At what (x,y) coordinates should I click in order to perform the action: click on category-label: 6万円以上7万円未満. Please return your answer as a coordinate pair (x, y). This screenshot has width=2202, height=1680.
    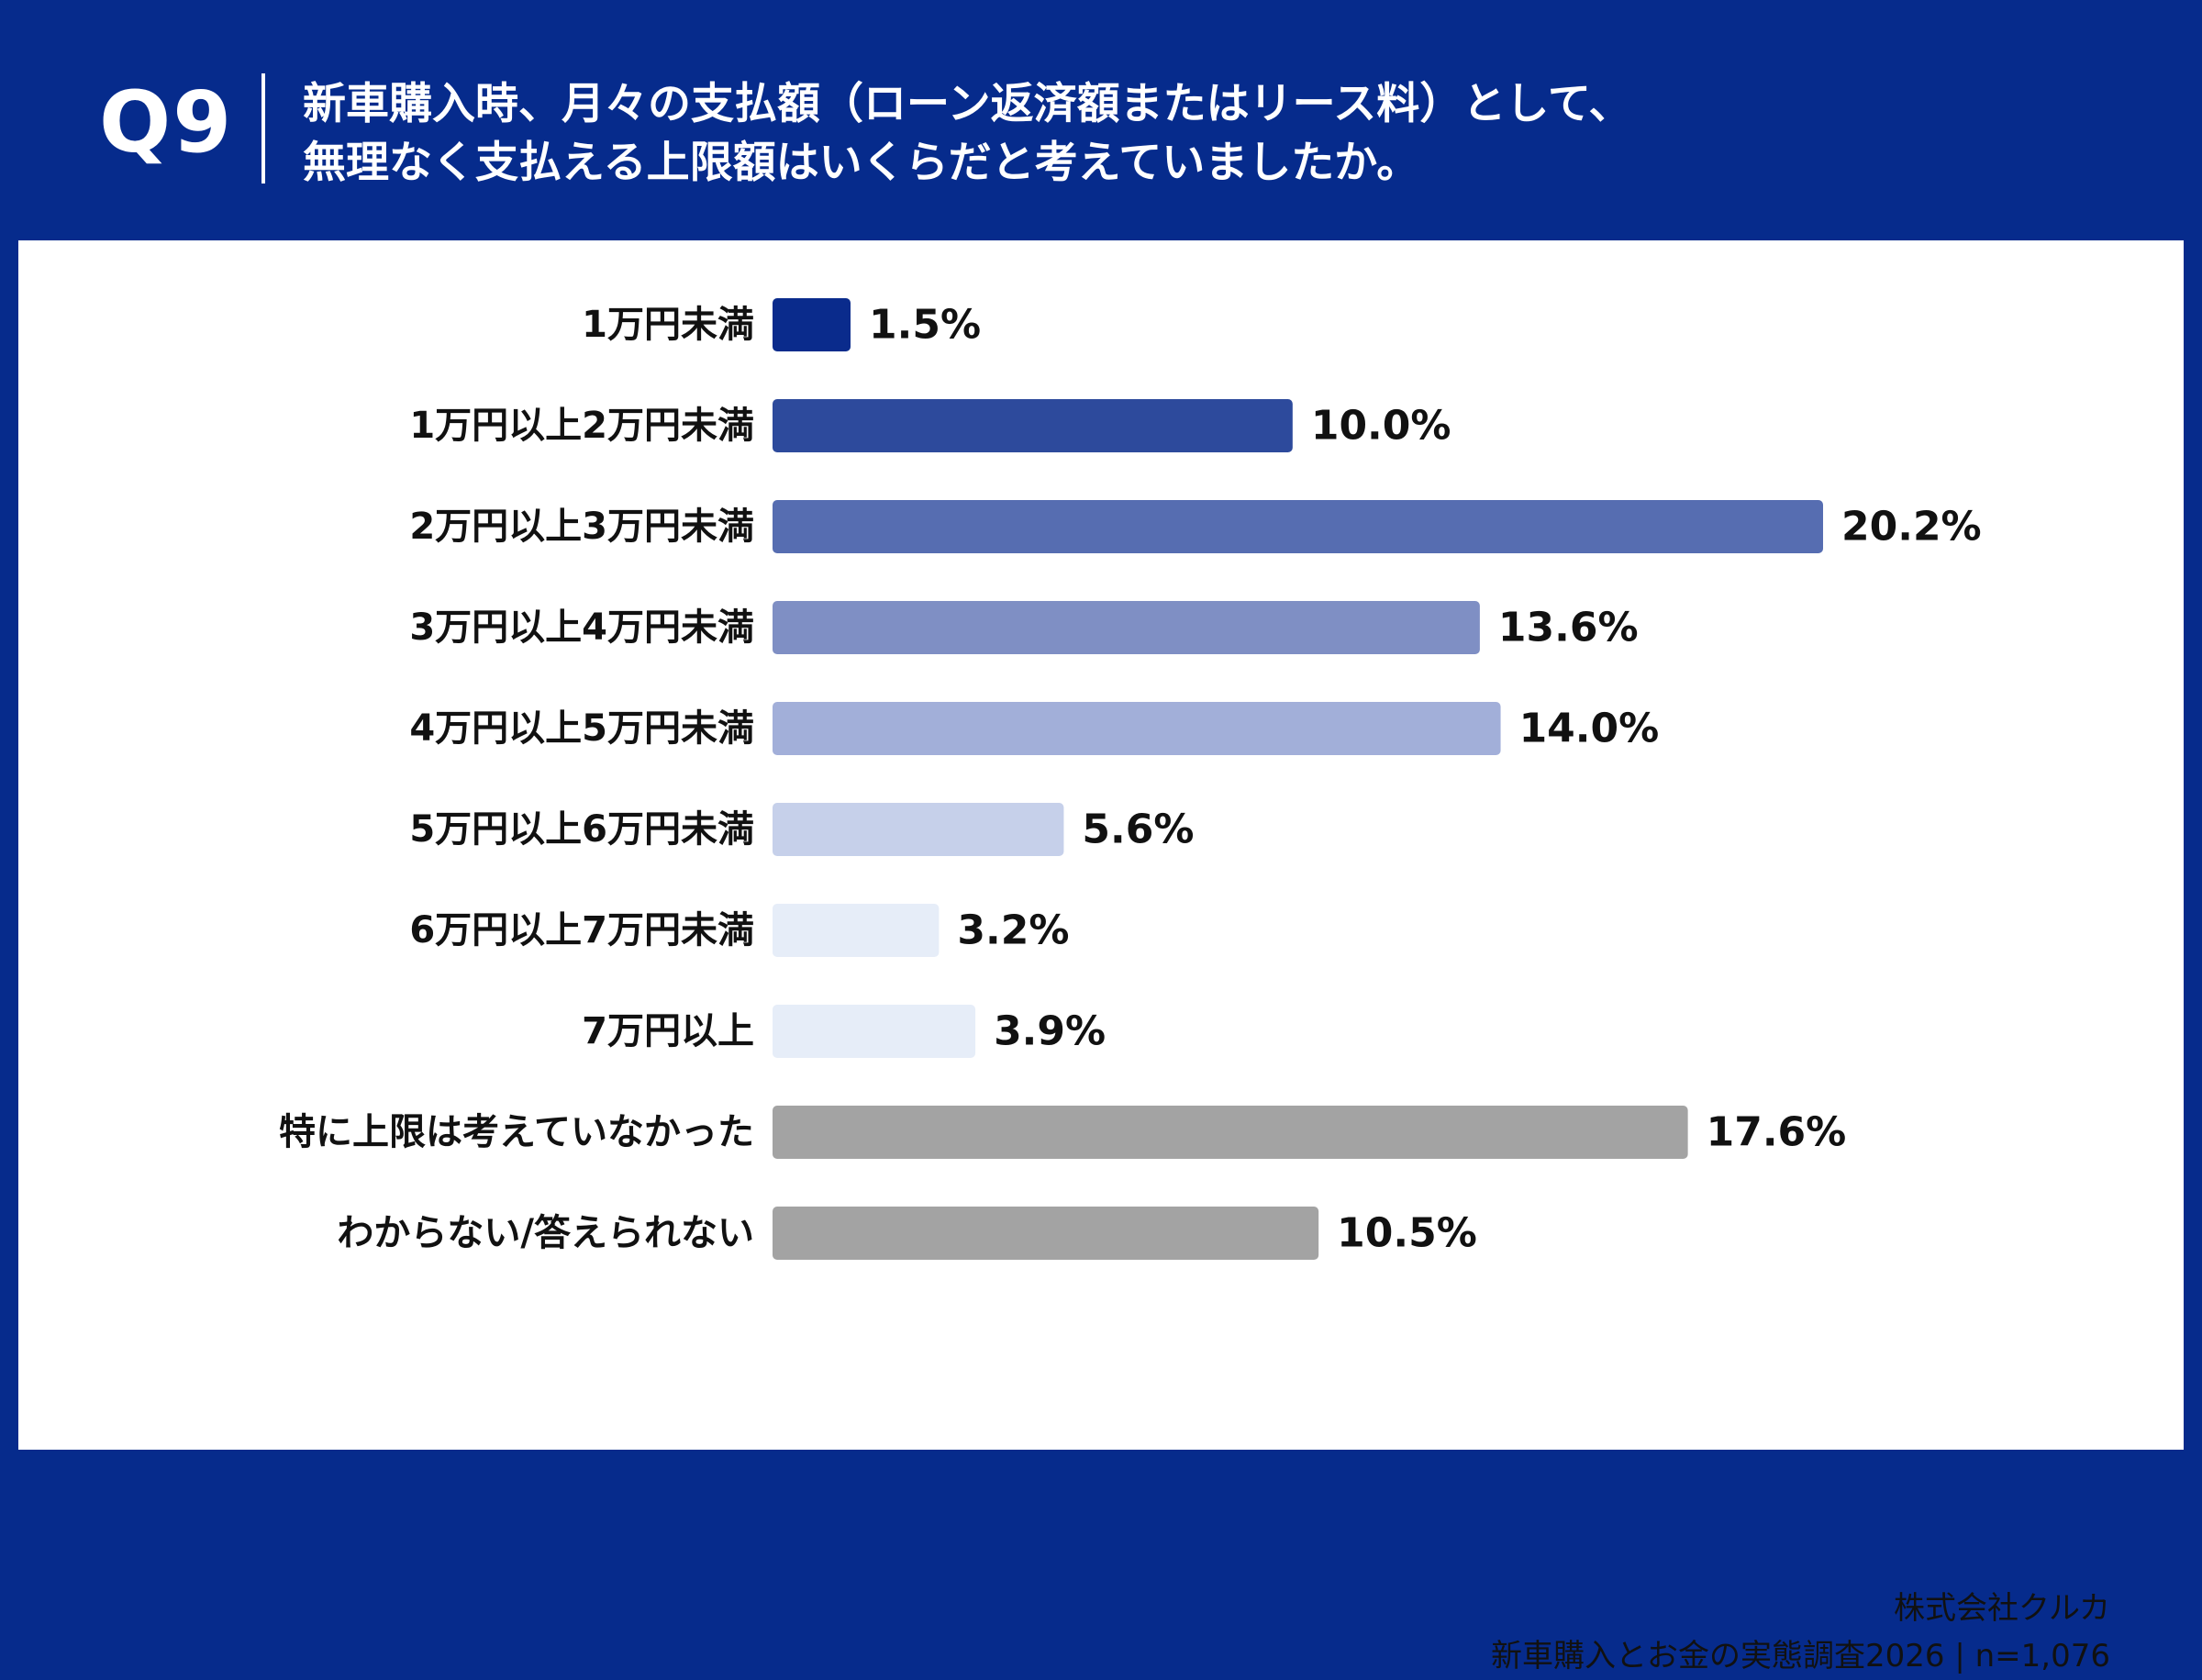
    Looking at the image, I should click on (581, 930).